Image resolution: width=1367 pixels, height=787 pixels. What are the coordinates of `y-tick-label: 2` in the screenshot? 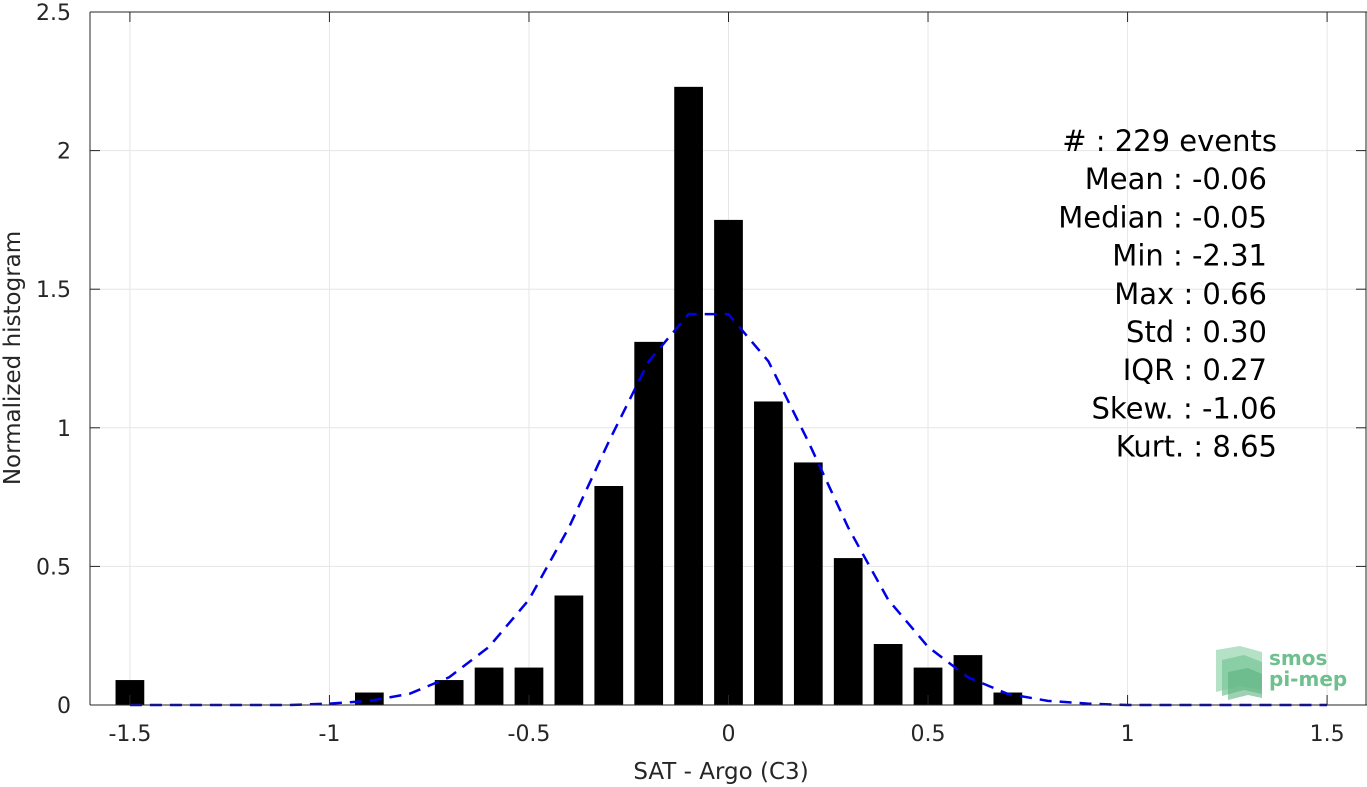 It's located at (64, 152).